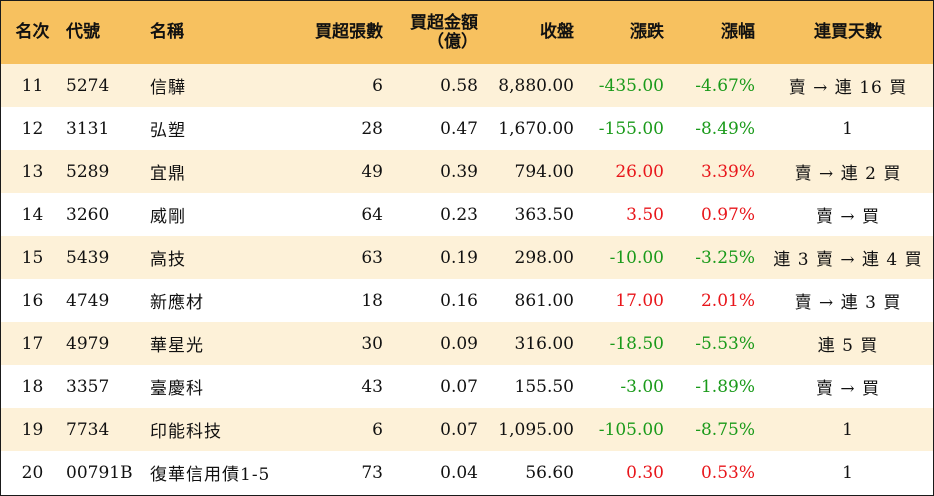 Image resolution: width=934 pixels, height=496 pixels. What do you see at coordinates (848, 88) in the screenshot?
I see `cell-consecutive-days: 賣 → 連 16 買` at bounding box center [848, 88].